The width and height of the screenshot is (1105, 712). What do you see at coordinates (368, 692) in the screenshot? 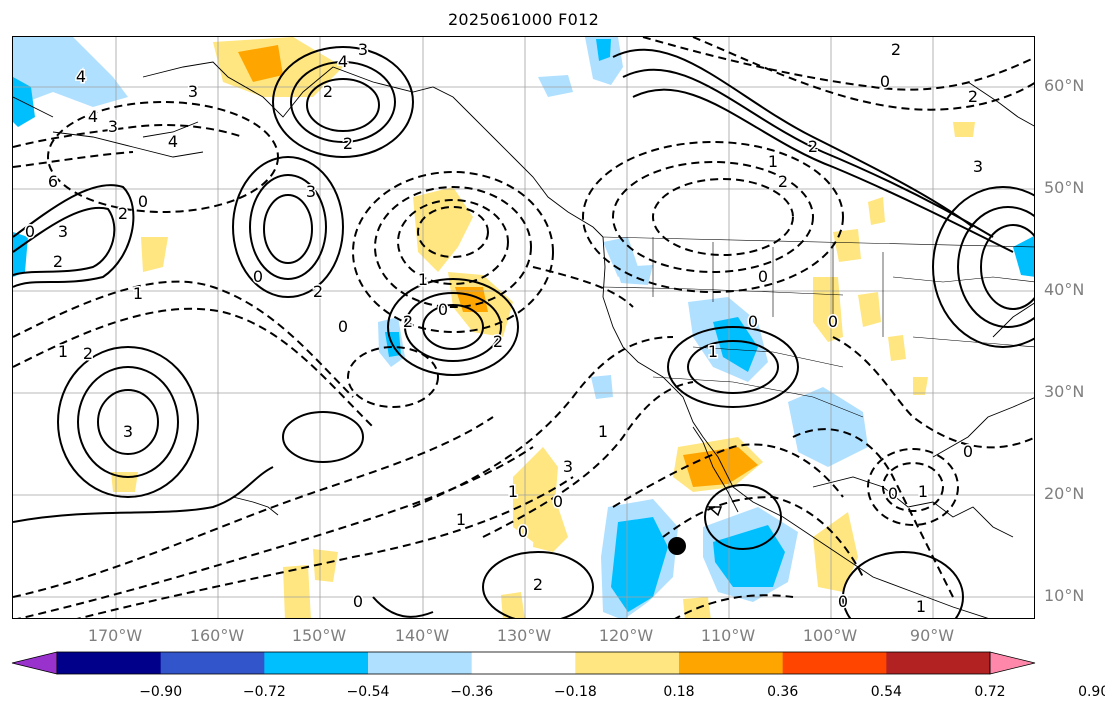
I see `colorbar-tick-label: −0.54` at bounding box center [368, 692].